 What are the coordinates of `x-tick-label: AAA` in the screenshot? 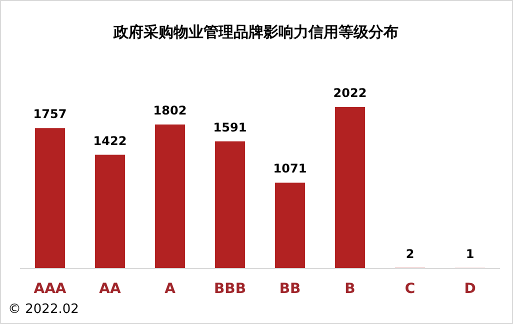 It's located at (50, 289).